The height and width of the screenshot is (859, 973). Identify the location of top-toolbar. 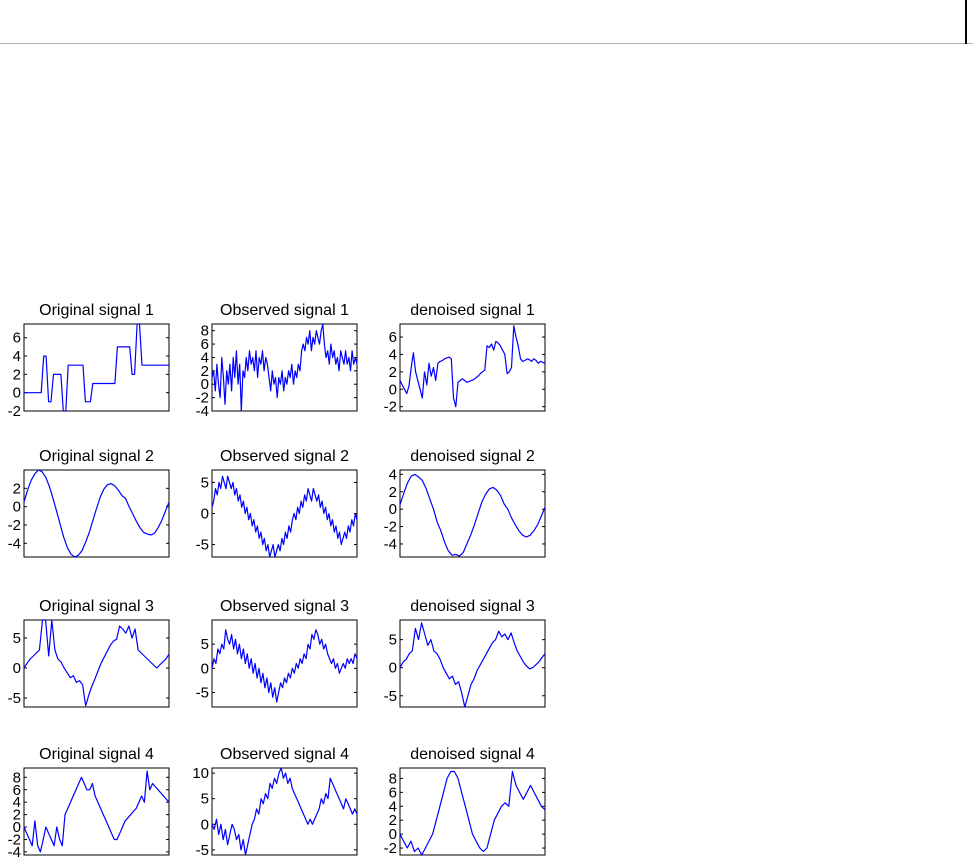
(486, 22).